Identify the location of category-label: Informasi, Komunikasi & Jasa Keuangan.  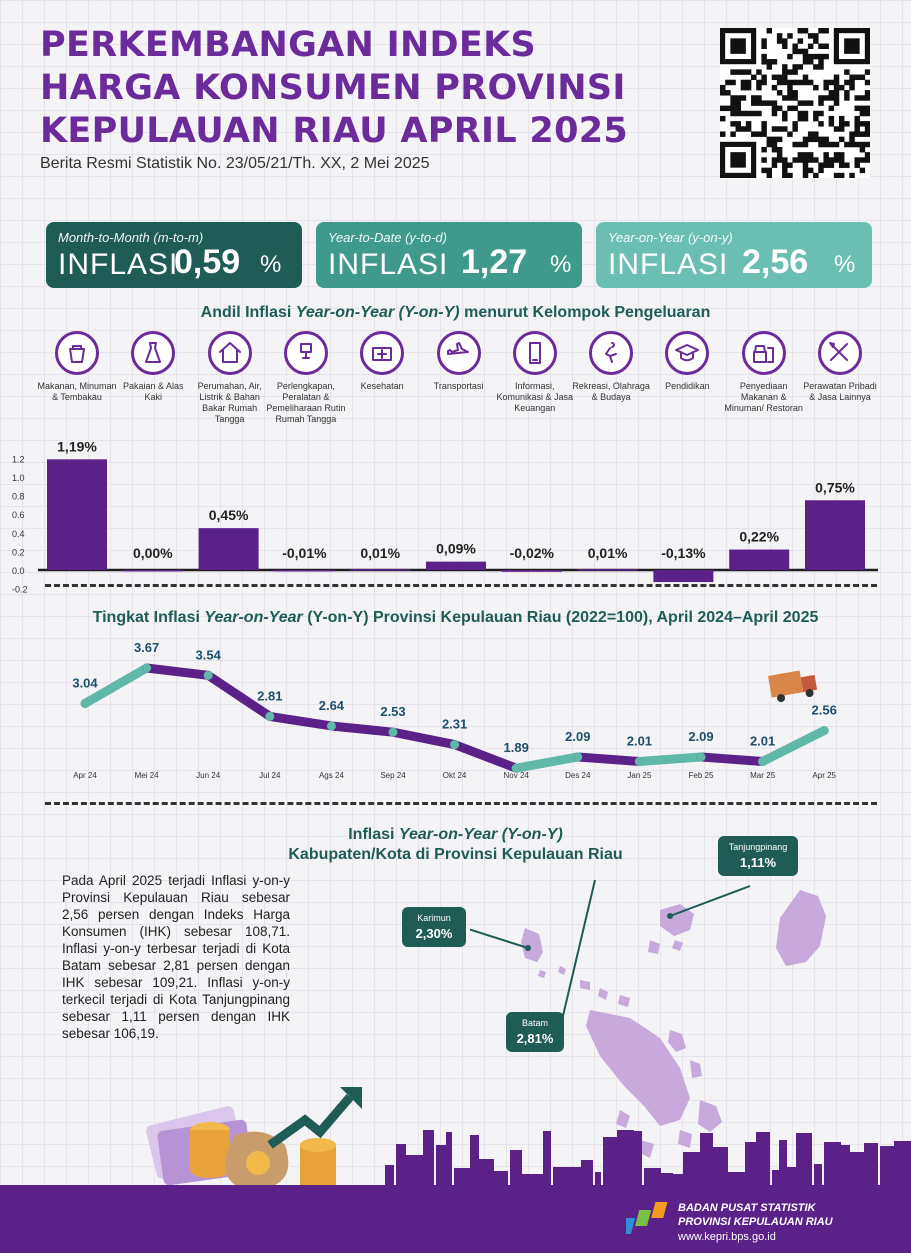
(535, 397).